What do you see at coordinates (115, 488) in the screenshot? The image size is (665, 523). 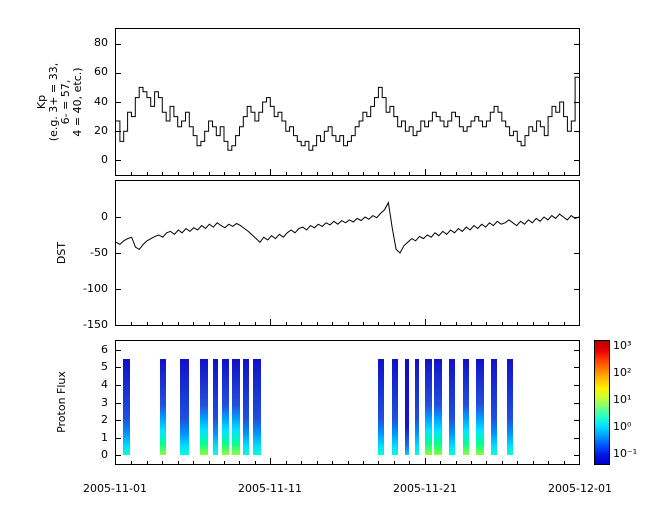 I see `xtick-label: 2005-11-01` at bounding box center [115, 488].